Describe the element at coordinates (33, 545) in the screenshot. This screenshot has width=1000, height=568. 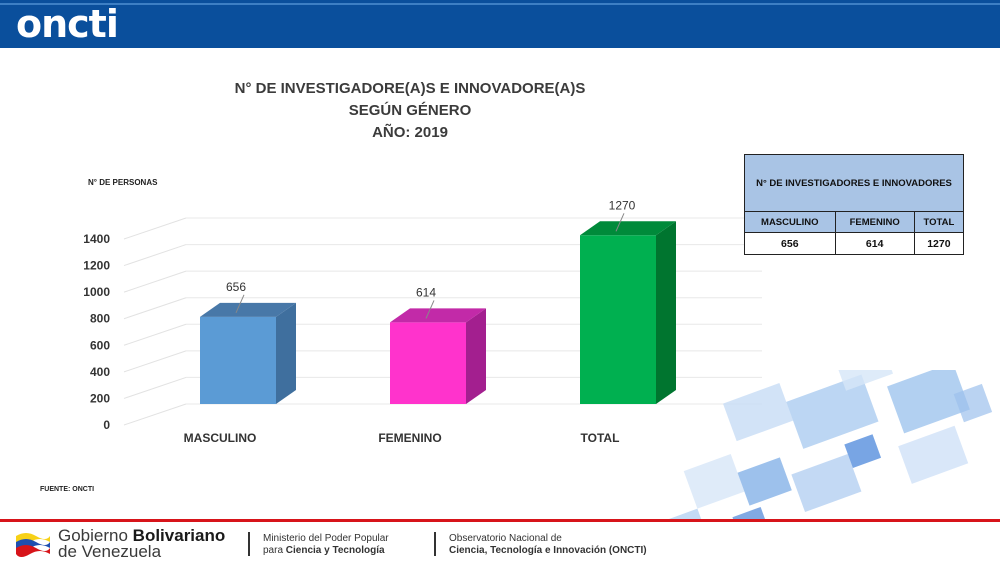
I see `venezuela-flag-icon` at that location.